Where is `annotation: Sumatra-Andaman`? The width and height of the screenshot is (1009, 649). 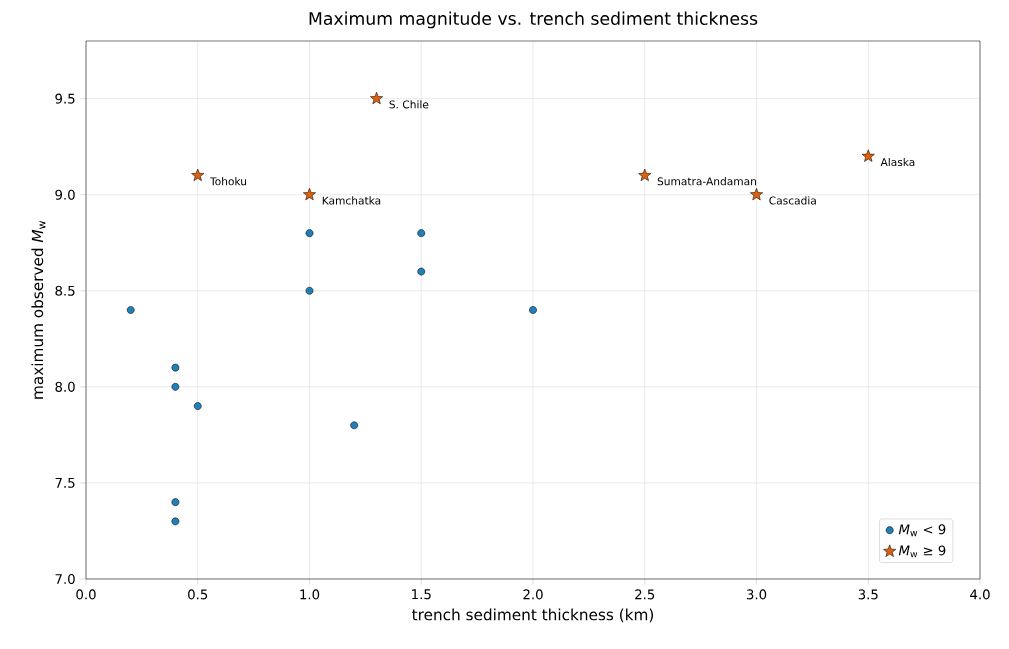 annotation: Sumatra-Andaman is located at coordinates (706, 181).